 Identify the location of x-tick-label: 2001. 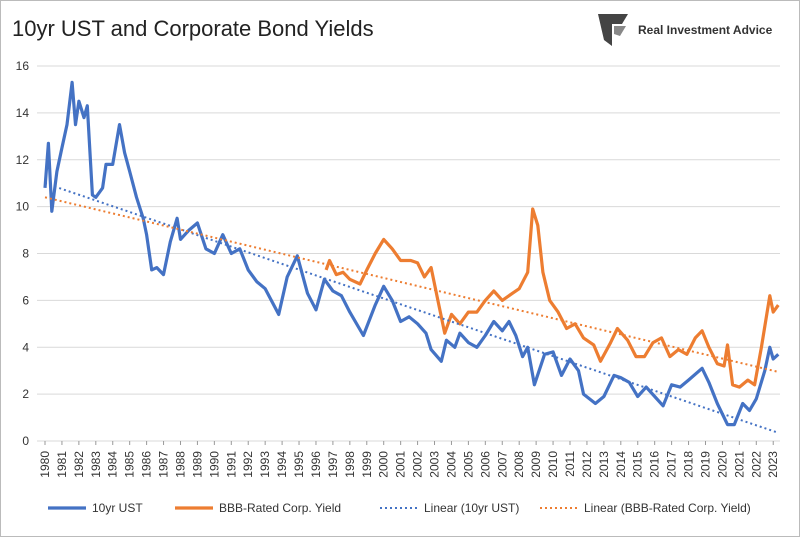
(401, 464).